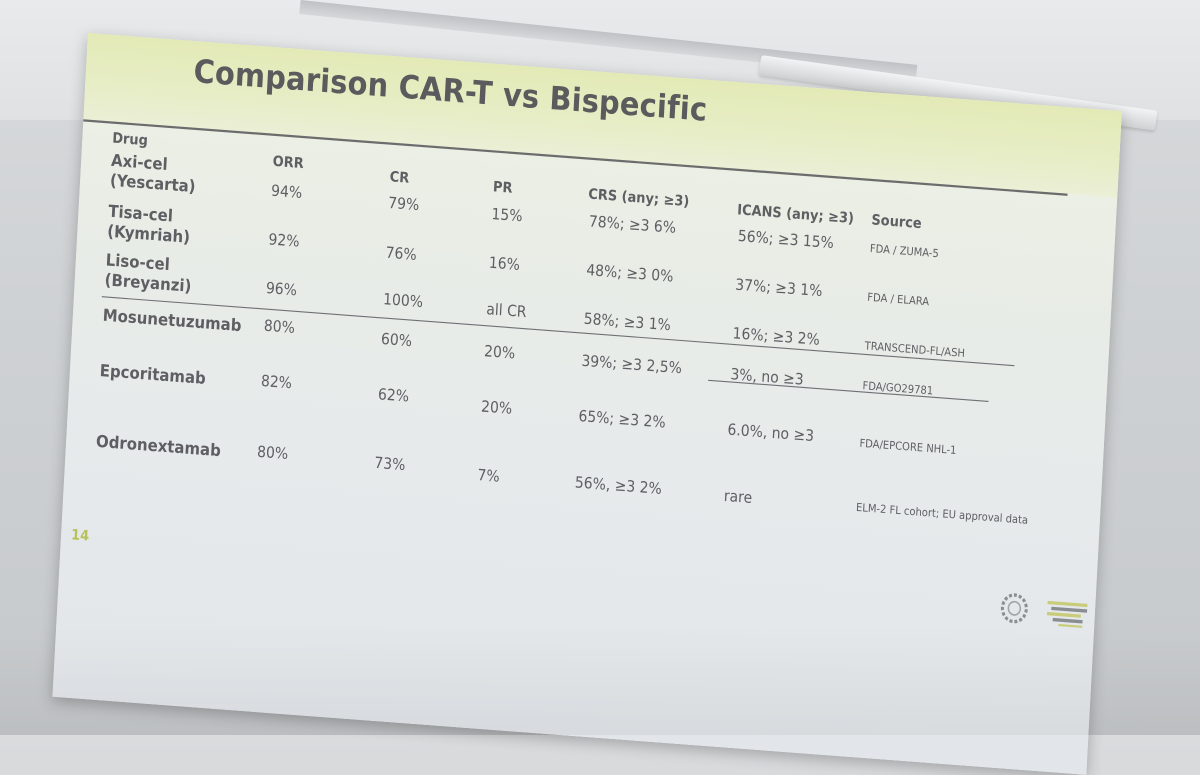 Image resolution: width=1200 pixels, height=775 pixels. I want to click on header-drug: Drug, so click(130, 140).